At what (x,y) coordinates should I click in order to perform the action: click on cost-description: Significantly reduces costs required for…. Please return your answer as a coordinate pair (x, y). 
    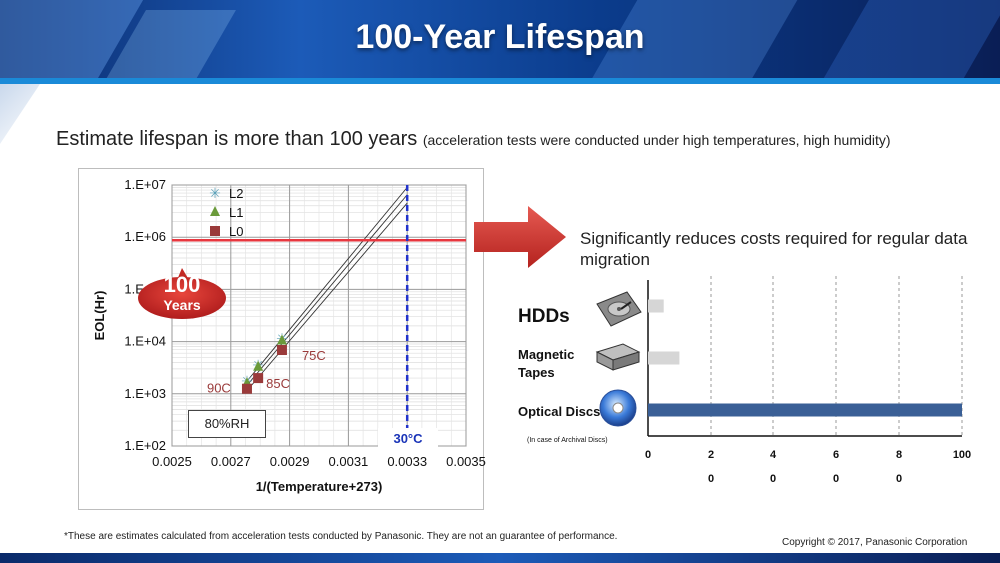
    Looking at the image, I should click on (774, 249).